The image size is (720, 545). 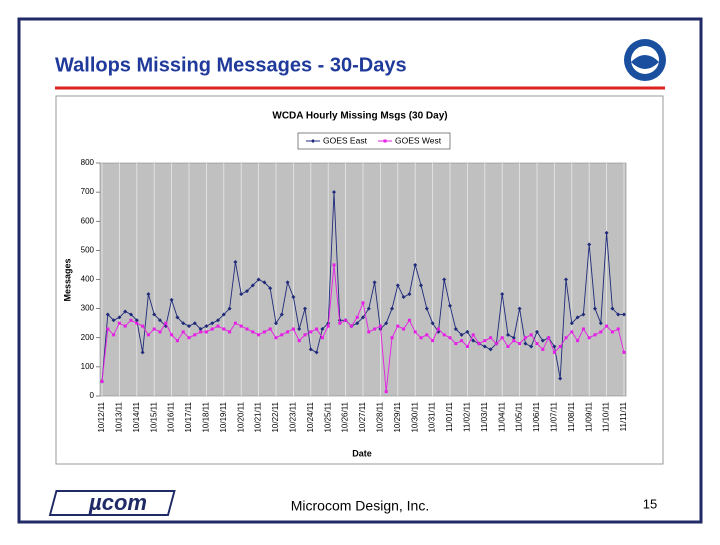 I want to click on logo-text: noaa, so click(x=645, y=50).